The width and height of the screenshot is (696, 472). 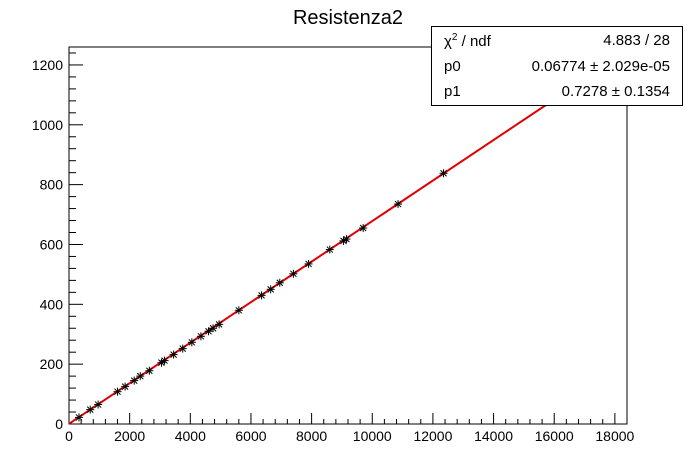 I want to click on stats-row-p0: p0 0.06774 ± 2.029e-05, so click(x=557, y=67).